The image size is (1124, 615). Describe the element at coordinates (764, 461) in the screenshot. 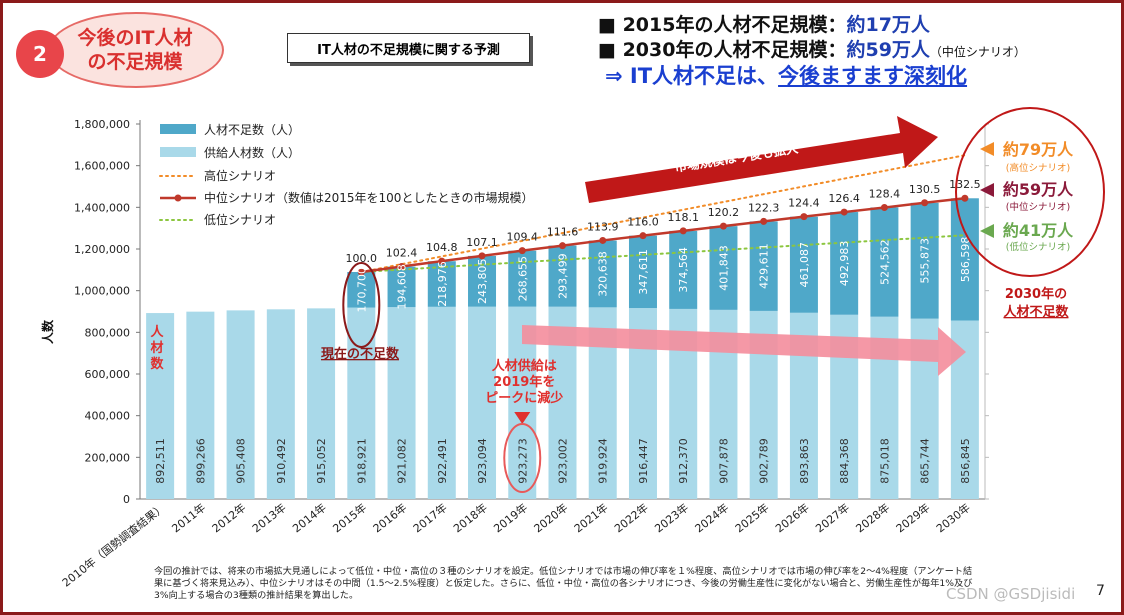

I see `supply-value-label: 902,789` at that location.